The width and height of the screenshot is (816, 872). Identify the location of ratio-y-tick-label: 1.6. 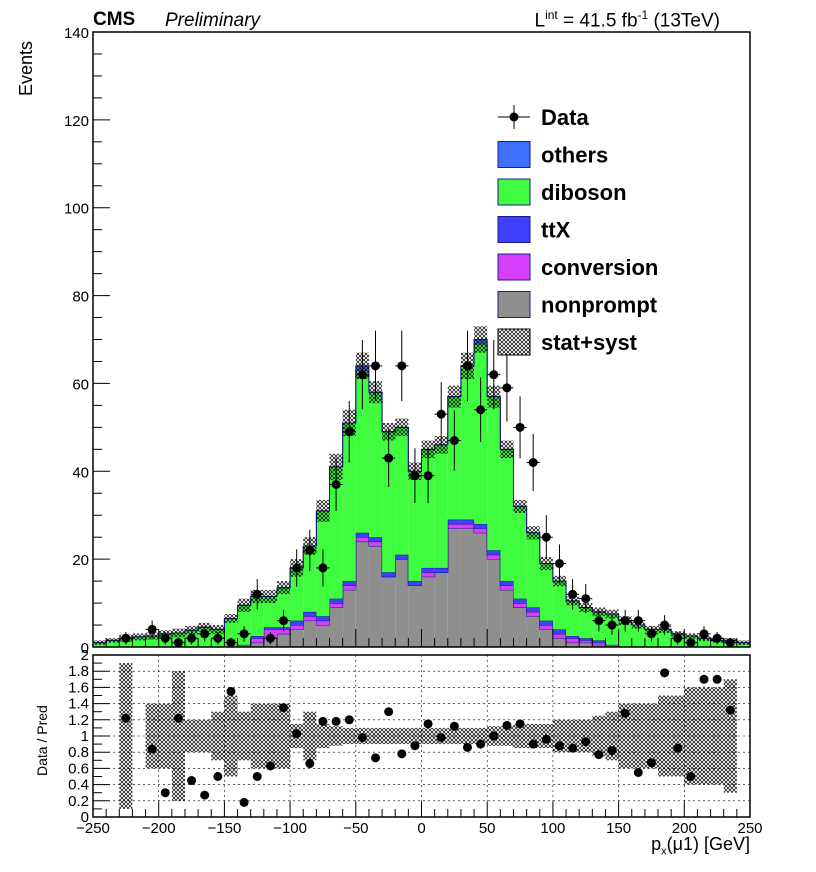
(78, 687).